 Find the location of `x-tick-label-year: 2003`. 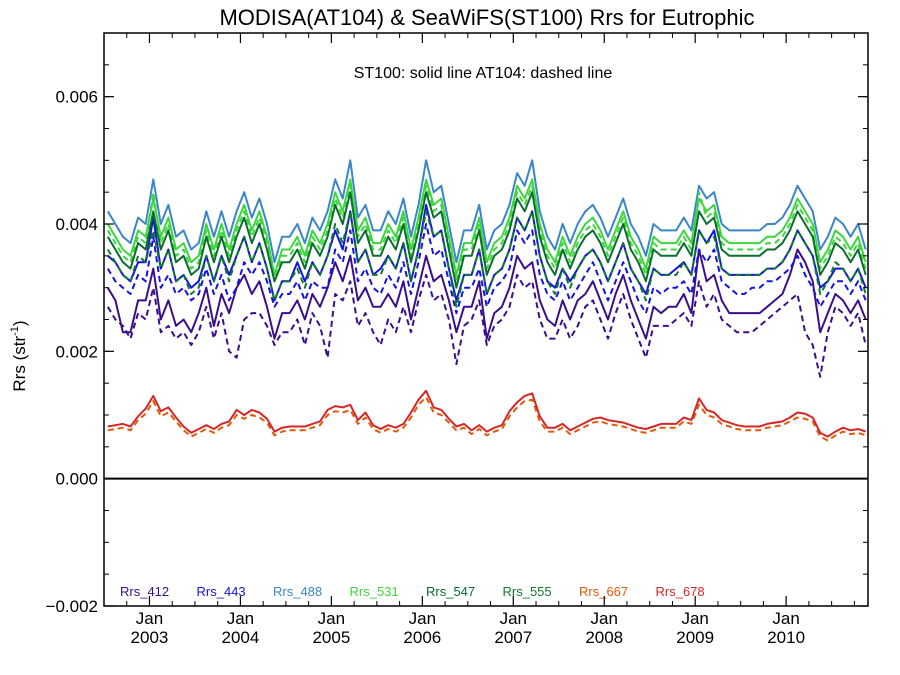

x-tick-label-year: 2003 is located at coordinates (150, 637).